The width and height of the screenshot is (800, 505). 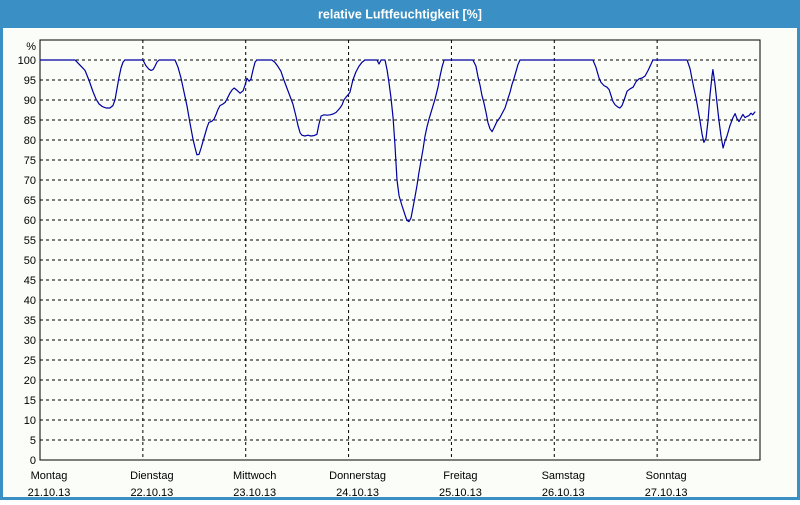 What do you see at coordinates (30, 361) in the screenshot?
I see `y-axis-tick-label: 25` at bounding box center [30, 361].